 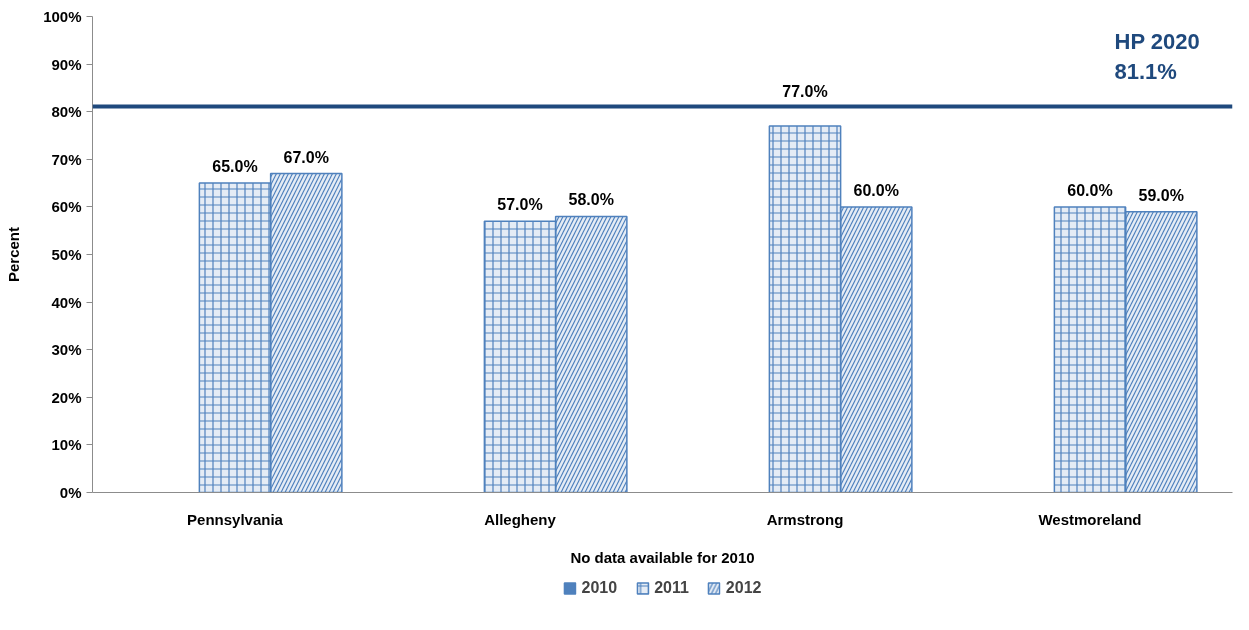 What do you see at coordinates (66, 207) in the screenshot?
I see `y-tick-label: 60%` at bounding box center [66, 207].